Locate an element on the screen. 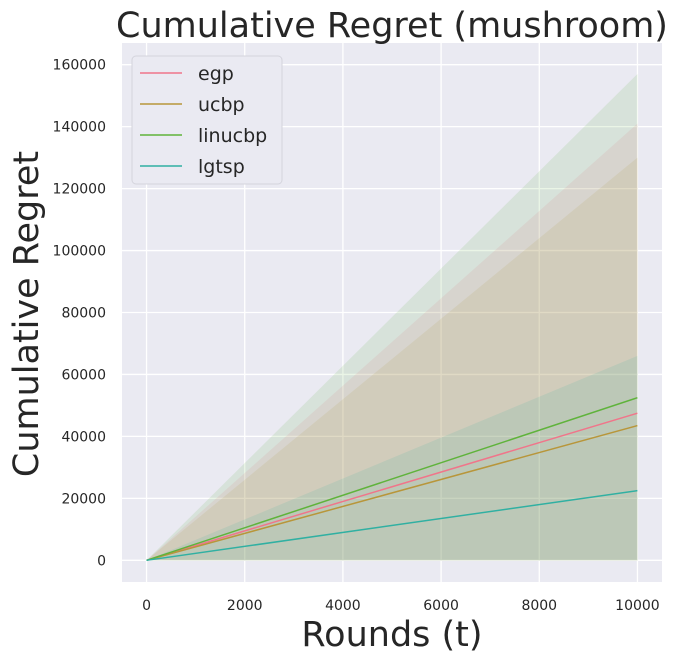 The image size is (677, 662). legend-box is located at coordinates (207, 120).